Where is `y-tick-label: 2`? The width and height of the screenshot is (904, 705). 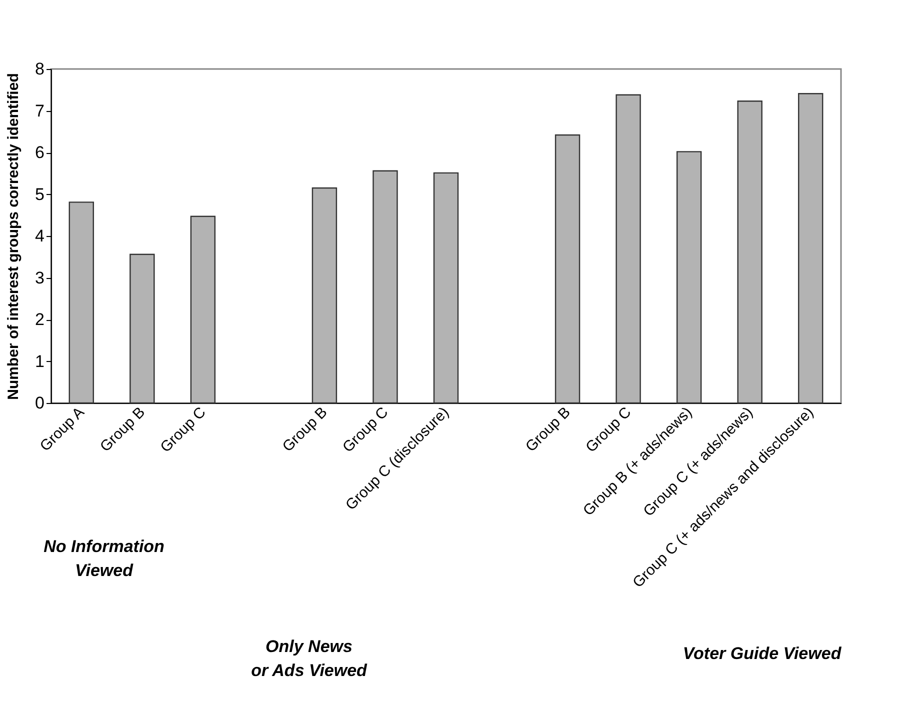 y-tick-label: 2 is located at coordinates (39, 319).